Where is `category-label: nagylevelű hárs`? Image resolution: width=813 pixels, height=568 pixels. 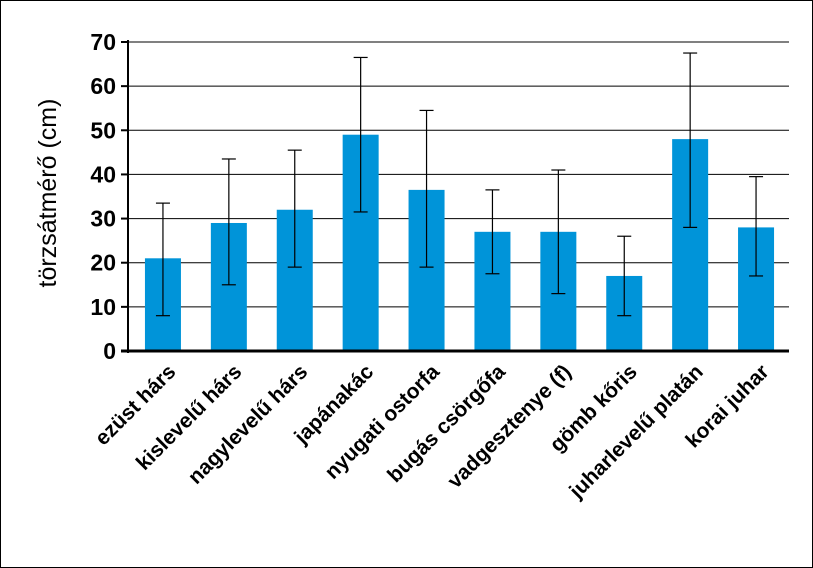 category-label: nagylevelű hárs is located at coordinates (248, 424).